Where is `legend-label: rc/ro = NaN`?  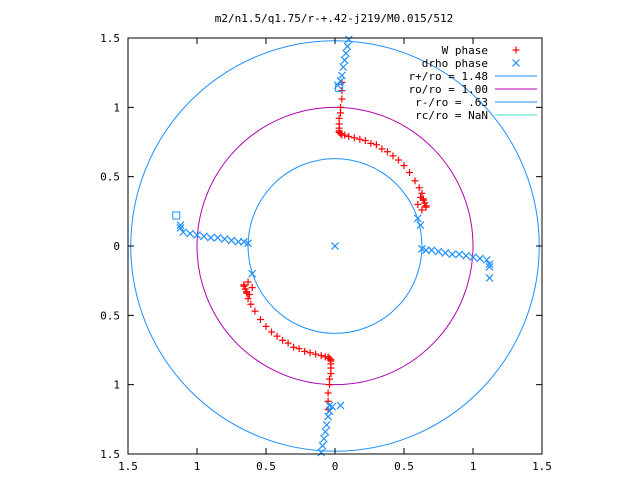 legend-label: rc/ro = NaN is located at coordinates (451, 115).